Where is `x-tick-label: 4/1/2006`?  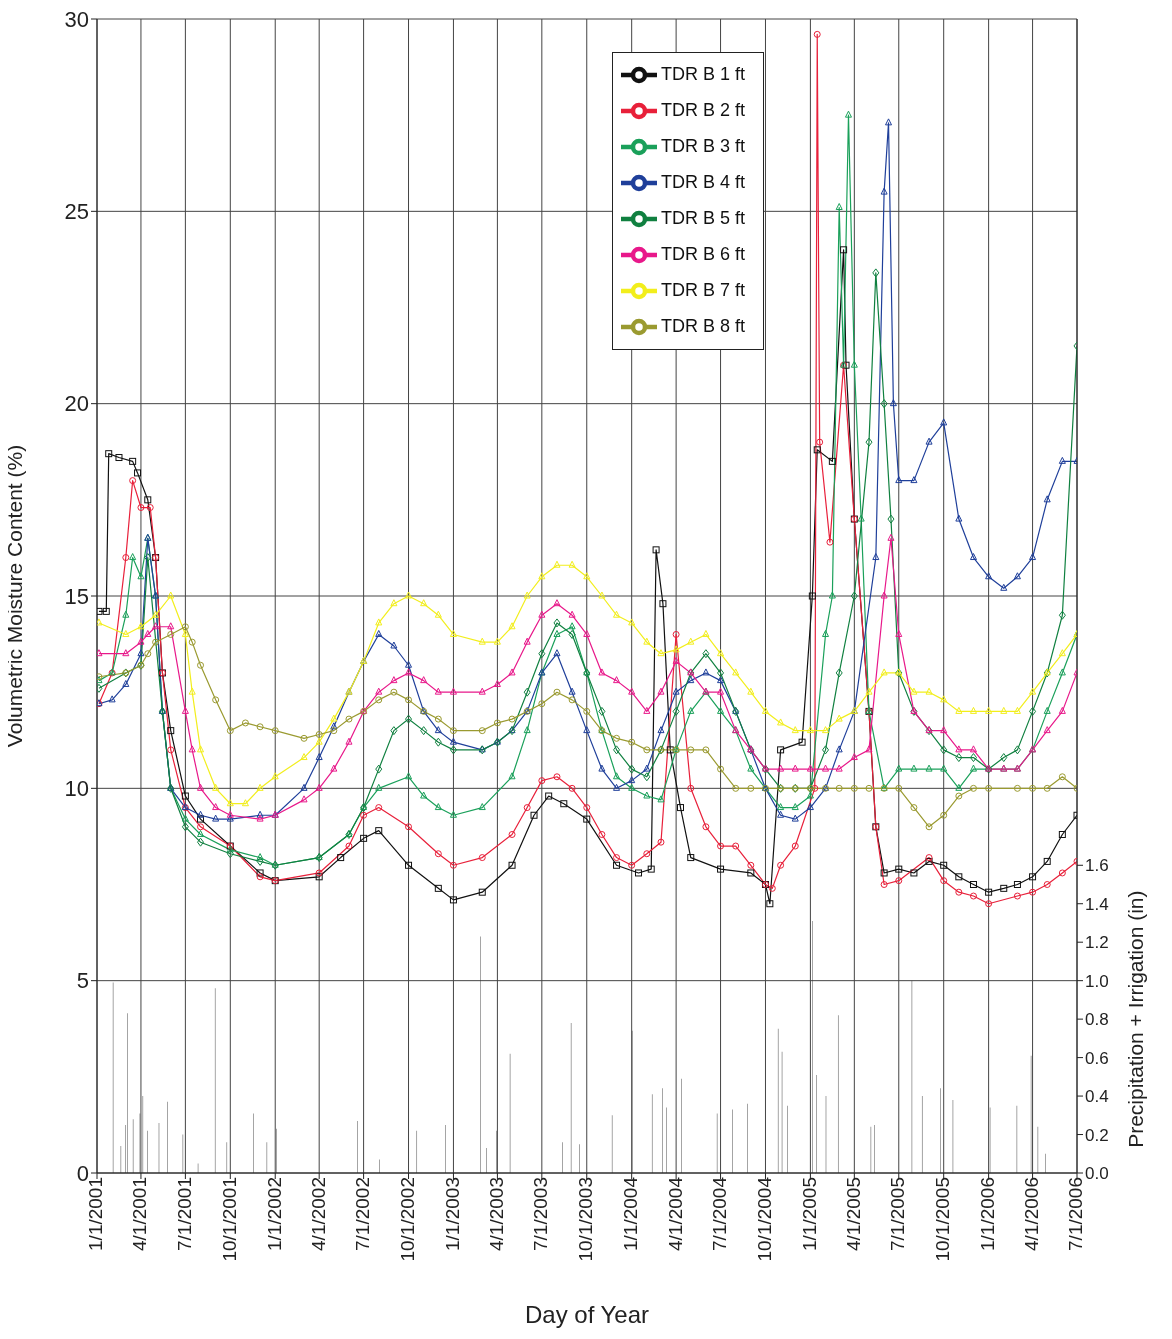 x-tick-label: 4/1/2006 is located at coordinates (1032, 1214).